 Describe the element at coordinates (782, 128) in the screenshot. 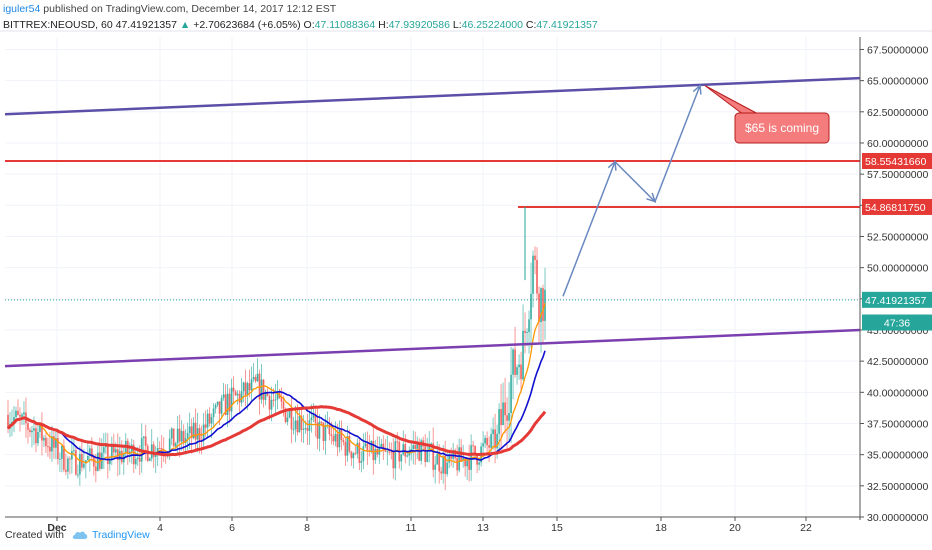

I see `callout-text: $65 is coming` at that location.